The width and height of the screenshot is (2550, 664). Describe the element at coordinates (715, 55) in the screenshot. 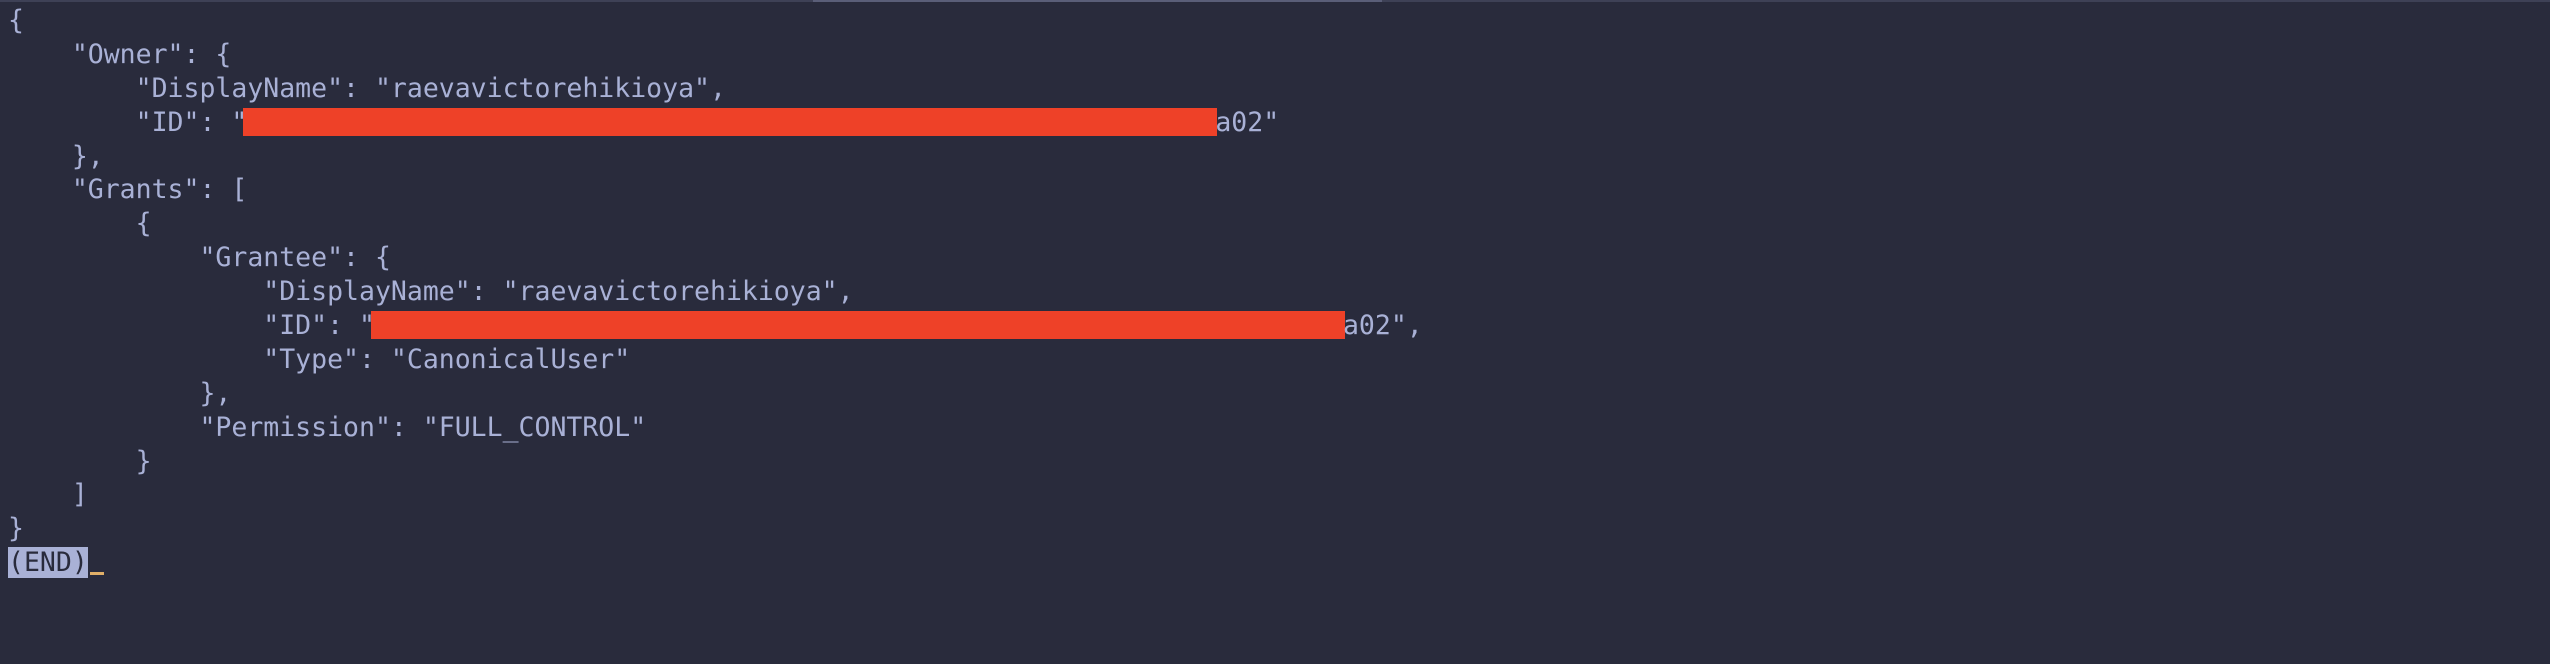

I see `output-line: "Owner": {` at that location.